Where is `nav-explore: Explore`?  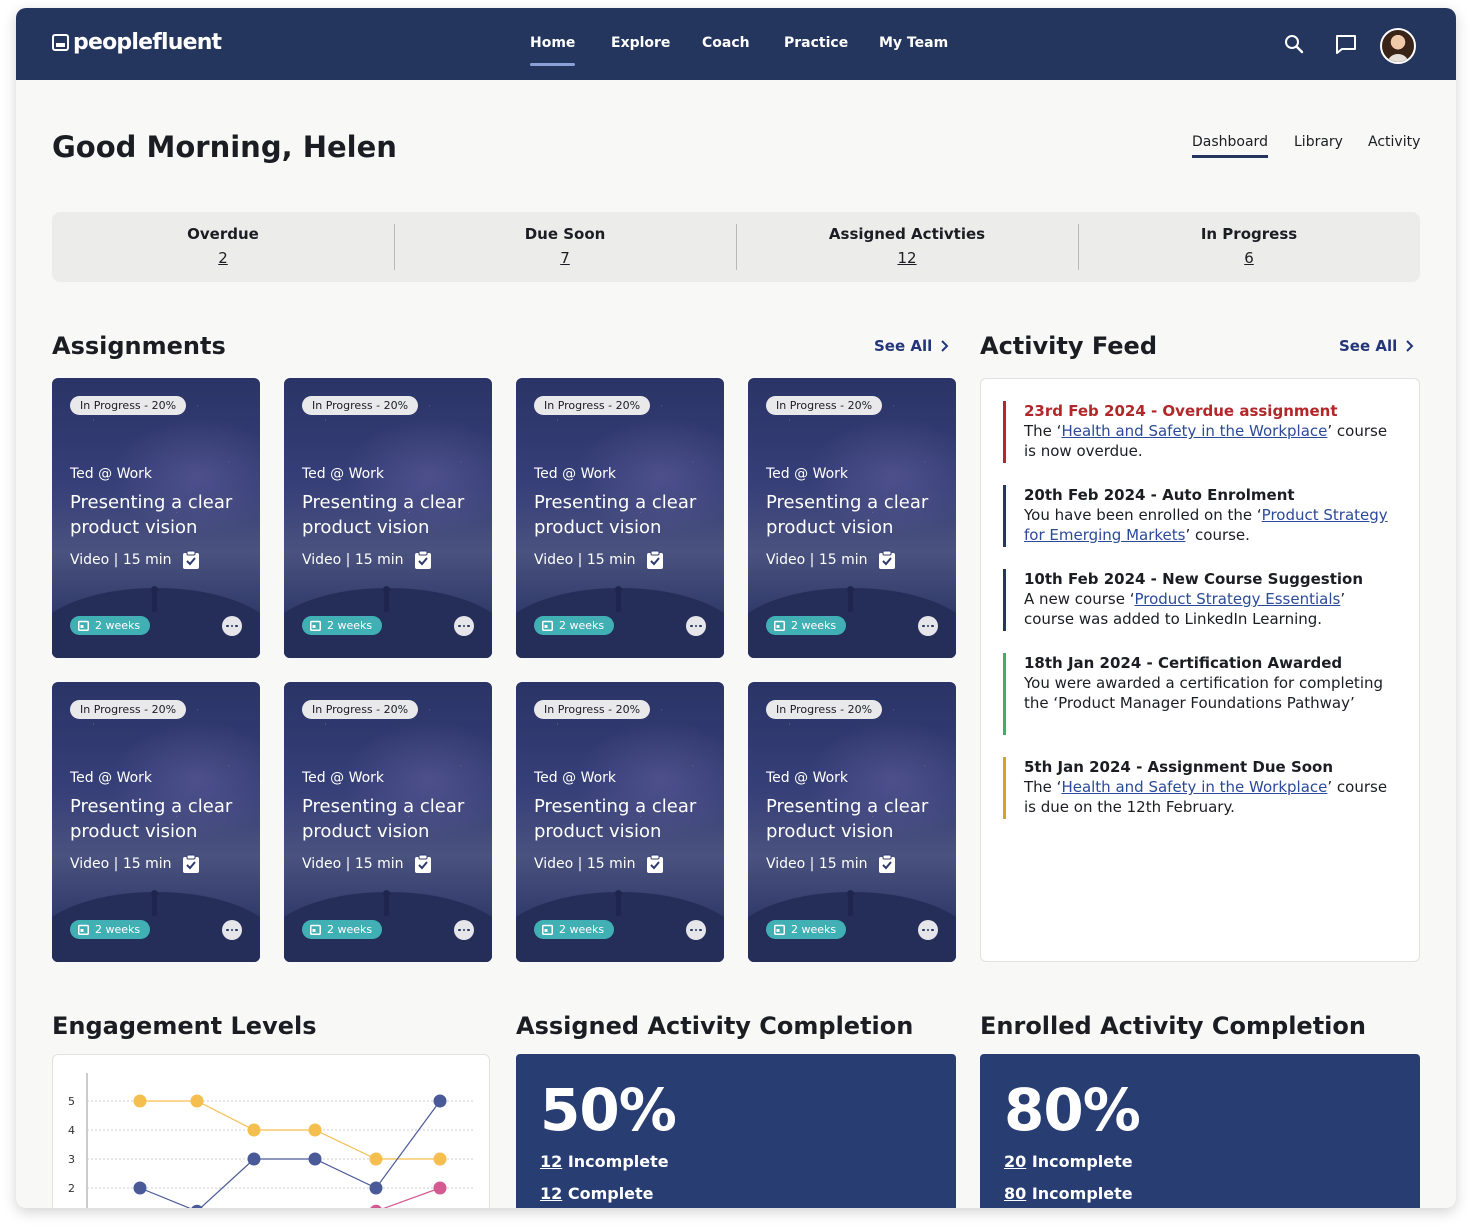 nav-explore: Explore is located at coordinates (641, 43).